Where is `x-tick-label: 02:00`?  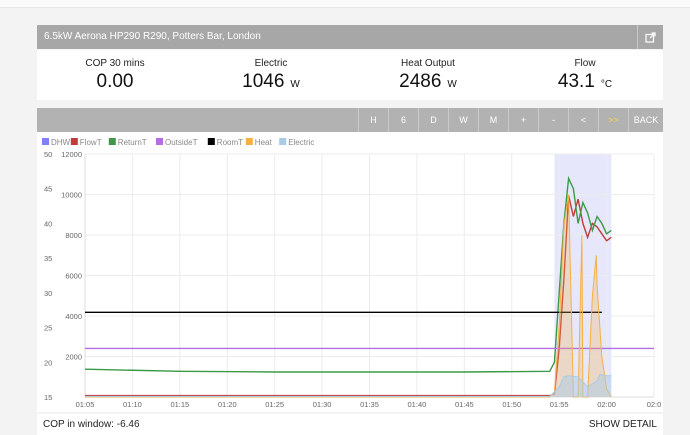
x-tick-label: 02:00 is located at coordinates (606, 404).